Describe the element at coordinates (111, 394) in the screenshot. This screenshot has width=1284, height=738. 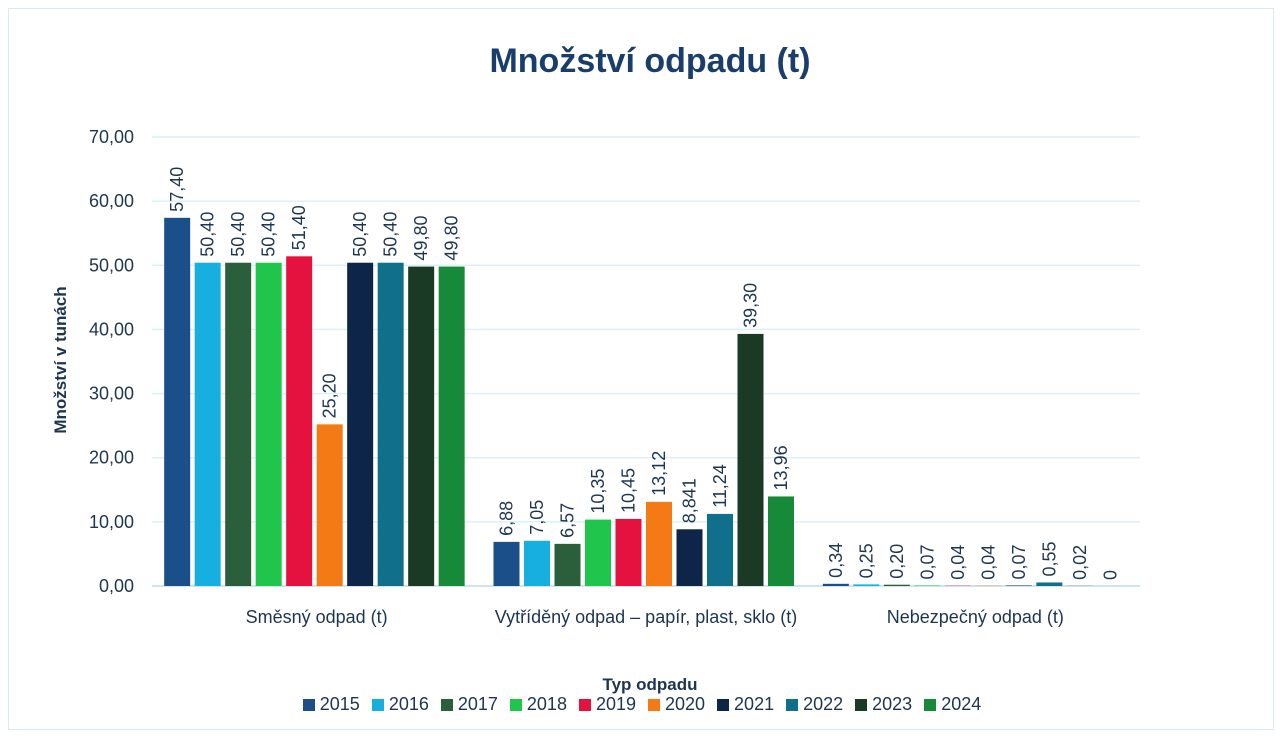
I see `y-tick-label: 30,00` at that location.